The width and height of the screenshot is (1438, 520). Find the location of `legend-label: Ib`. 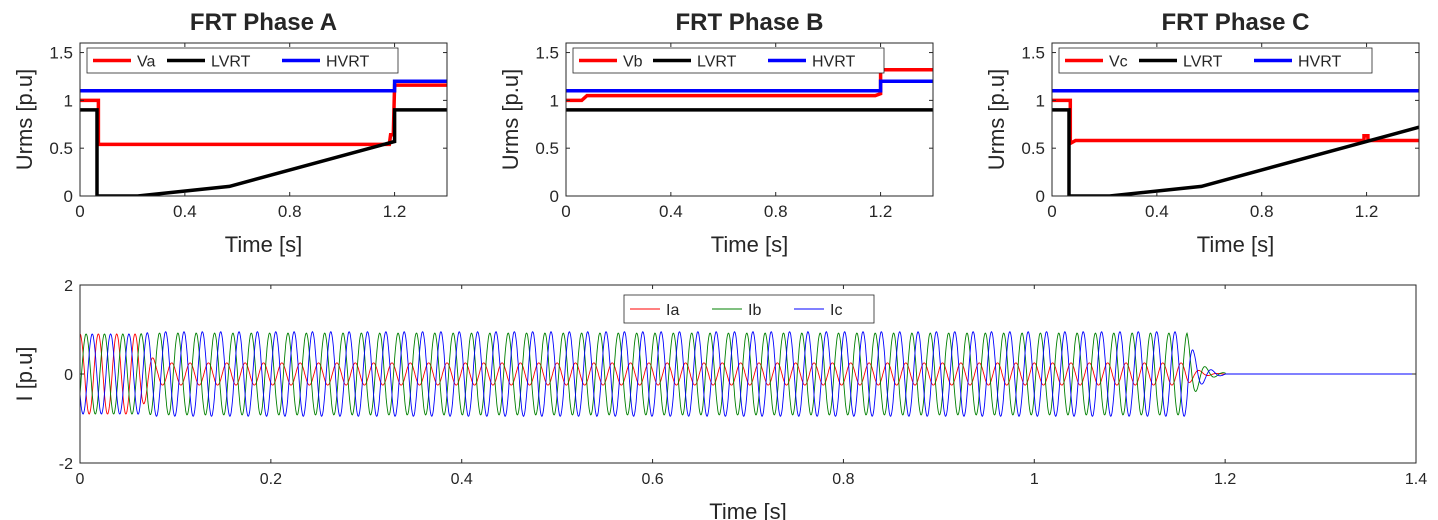

legend-label: Ib is located at coordinates (754, 310).